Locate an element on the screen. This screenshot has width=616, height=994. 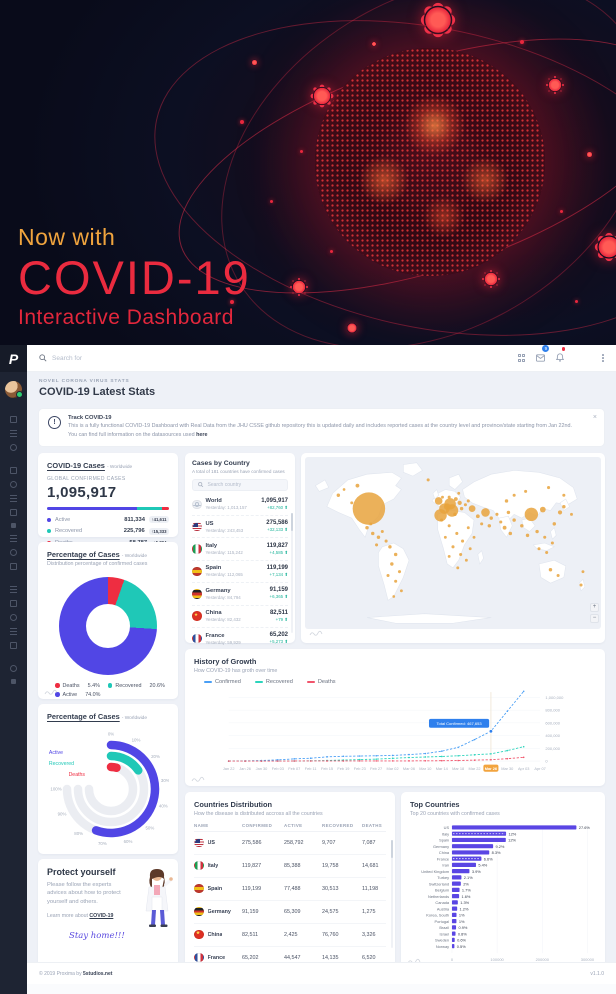
app-logo: P is located at coordinates (13, 358).